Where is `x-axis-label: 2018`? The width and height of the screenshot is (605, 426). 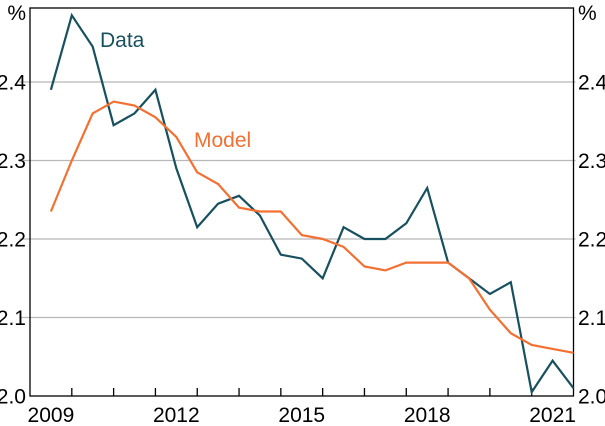
x-axis-label: 2018 is located at coordinates (427, 415).